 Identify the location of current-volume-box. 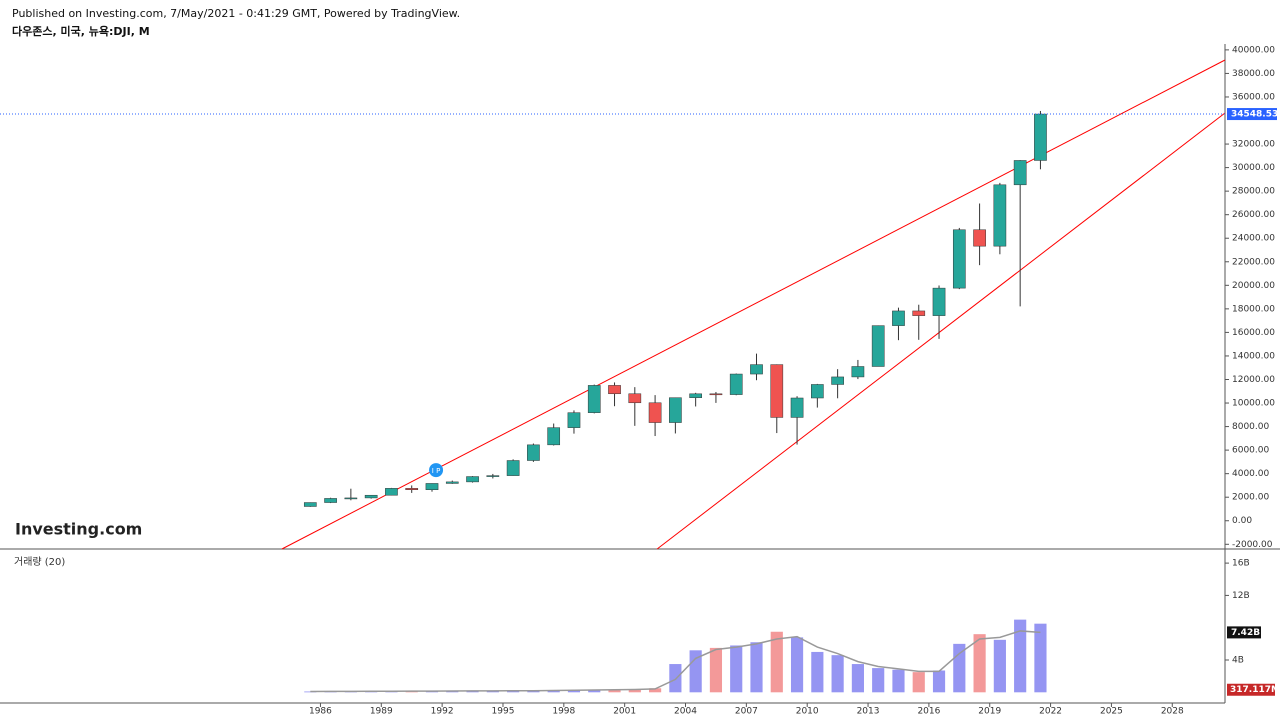
(1251, 689).